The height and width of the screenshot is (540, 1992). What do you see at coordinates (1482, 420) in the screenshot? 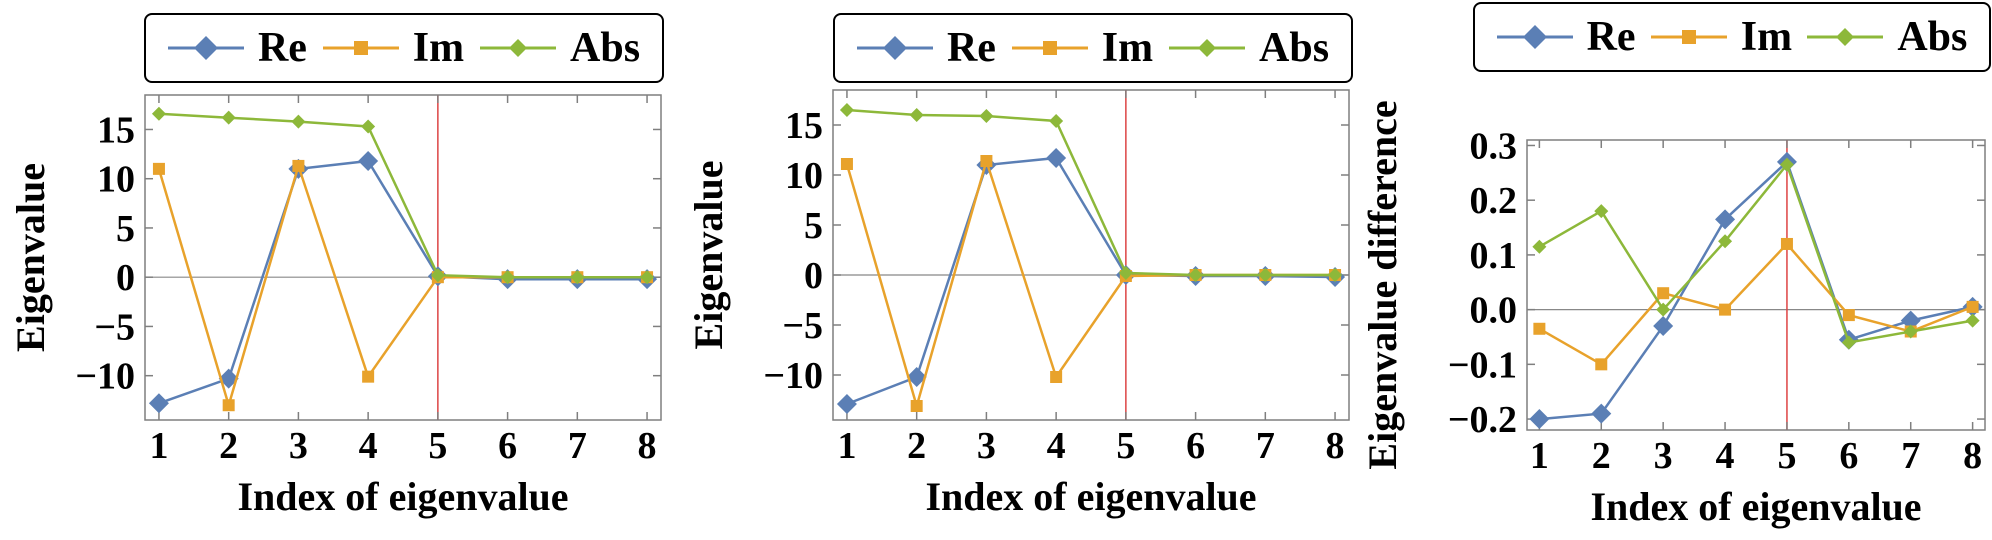
I see `y-tick-label: −0.2` at bounding box center [1482, 420].